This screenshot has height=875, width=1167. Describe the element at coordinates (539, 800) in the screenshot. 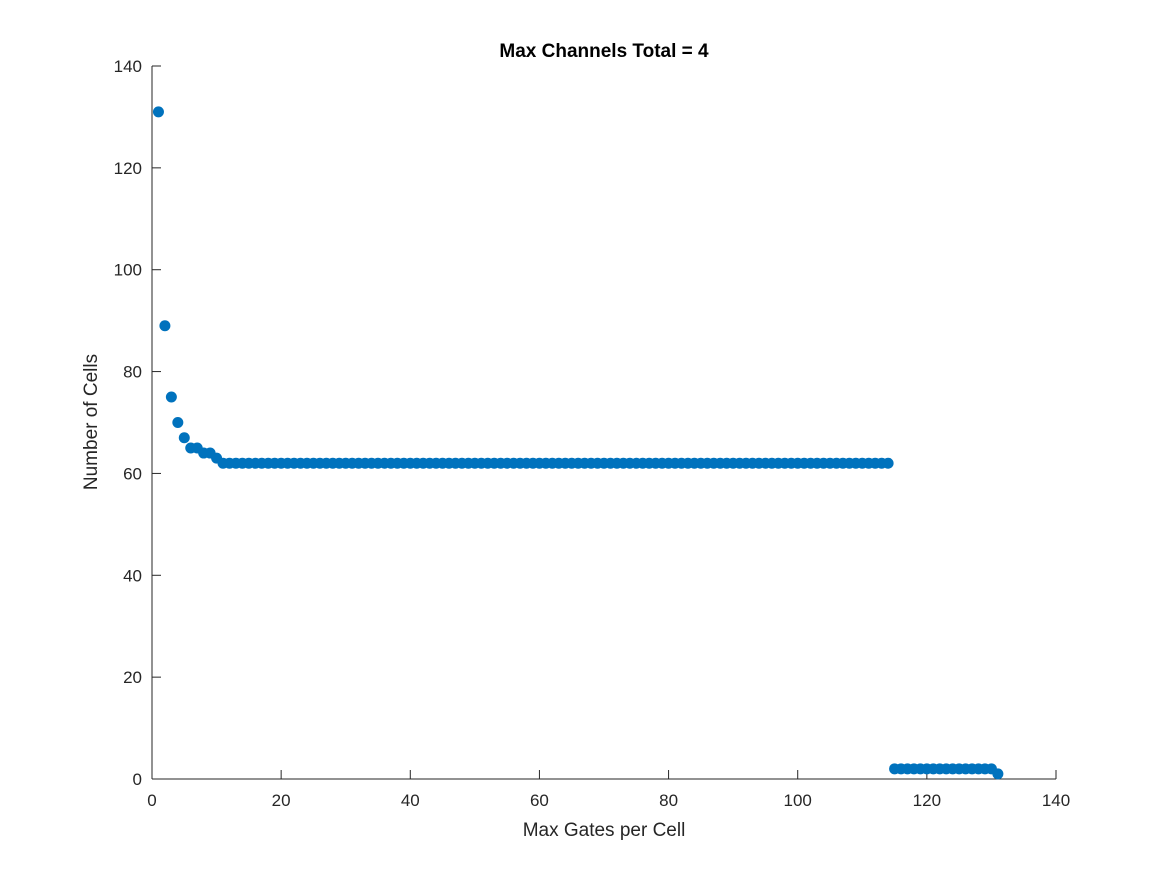

I see `x-tick-label: 60` at that location.